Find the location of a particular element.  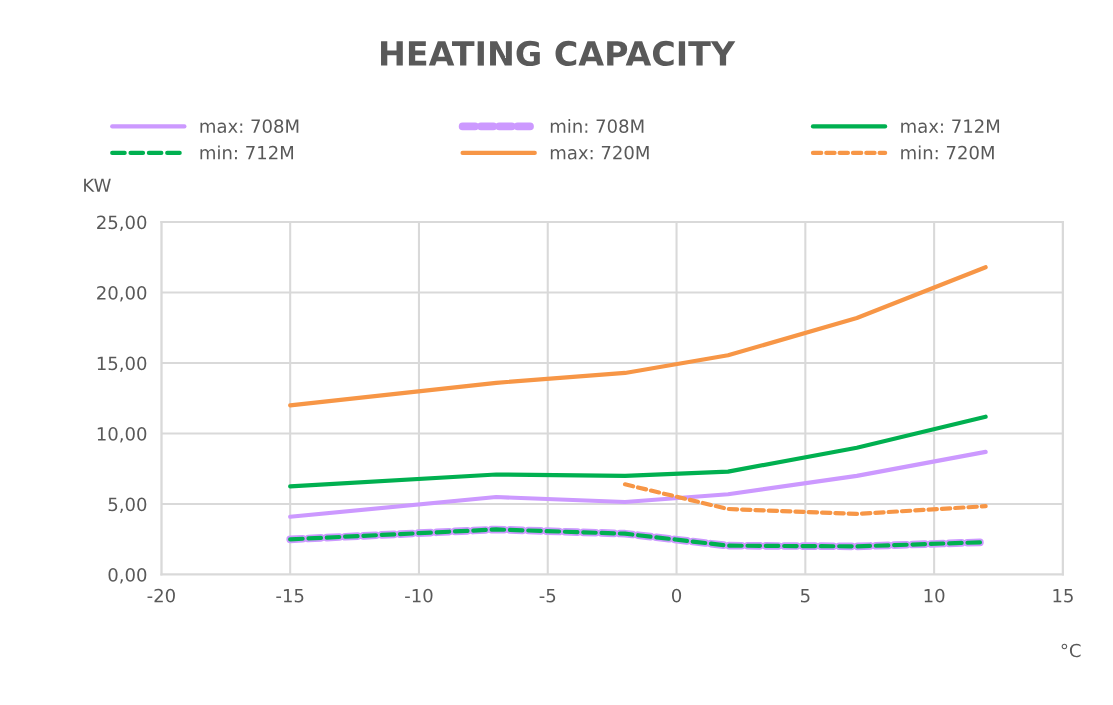

legend-label: min: 720M is located at coordinates (947, 152).